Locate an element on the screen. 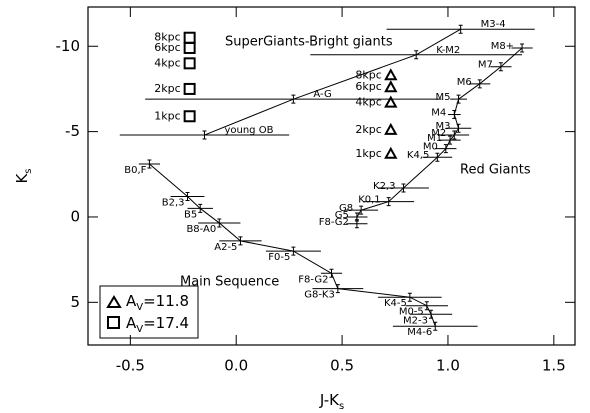 This screenshot has height=413, width=590. point-label: G5 is located at coordinates (342, 215).